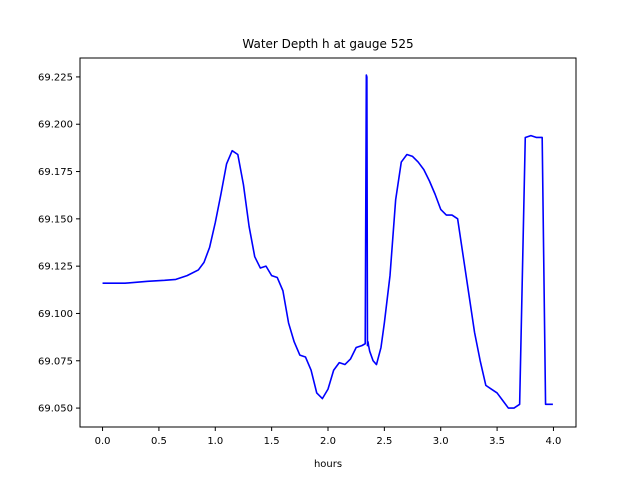 This screenshot has width=640, height=480. I want to click on y-tick-label: 69.175, so click(55, 172).